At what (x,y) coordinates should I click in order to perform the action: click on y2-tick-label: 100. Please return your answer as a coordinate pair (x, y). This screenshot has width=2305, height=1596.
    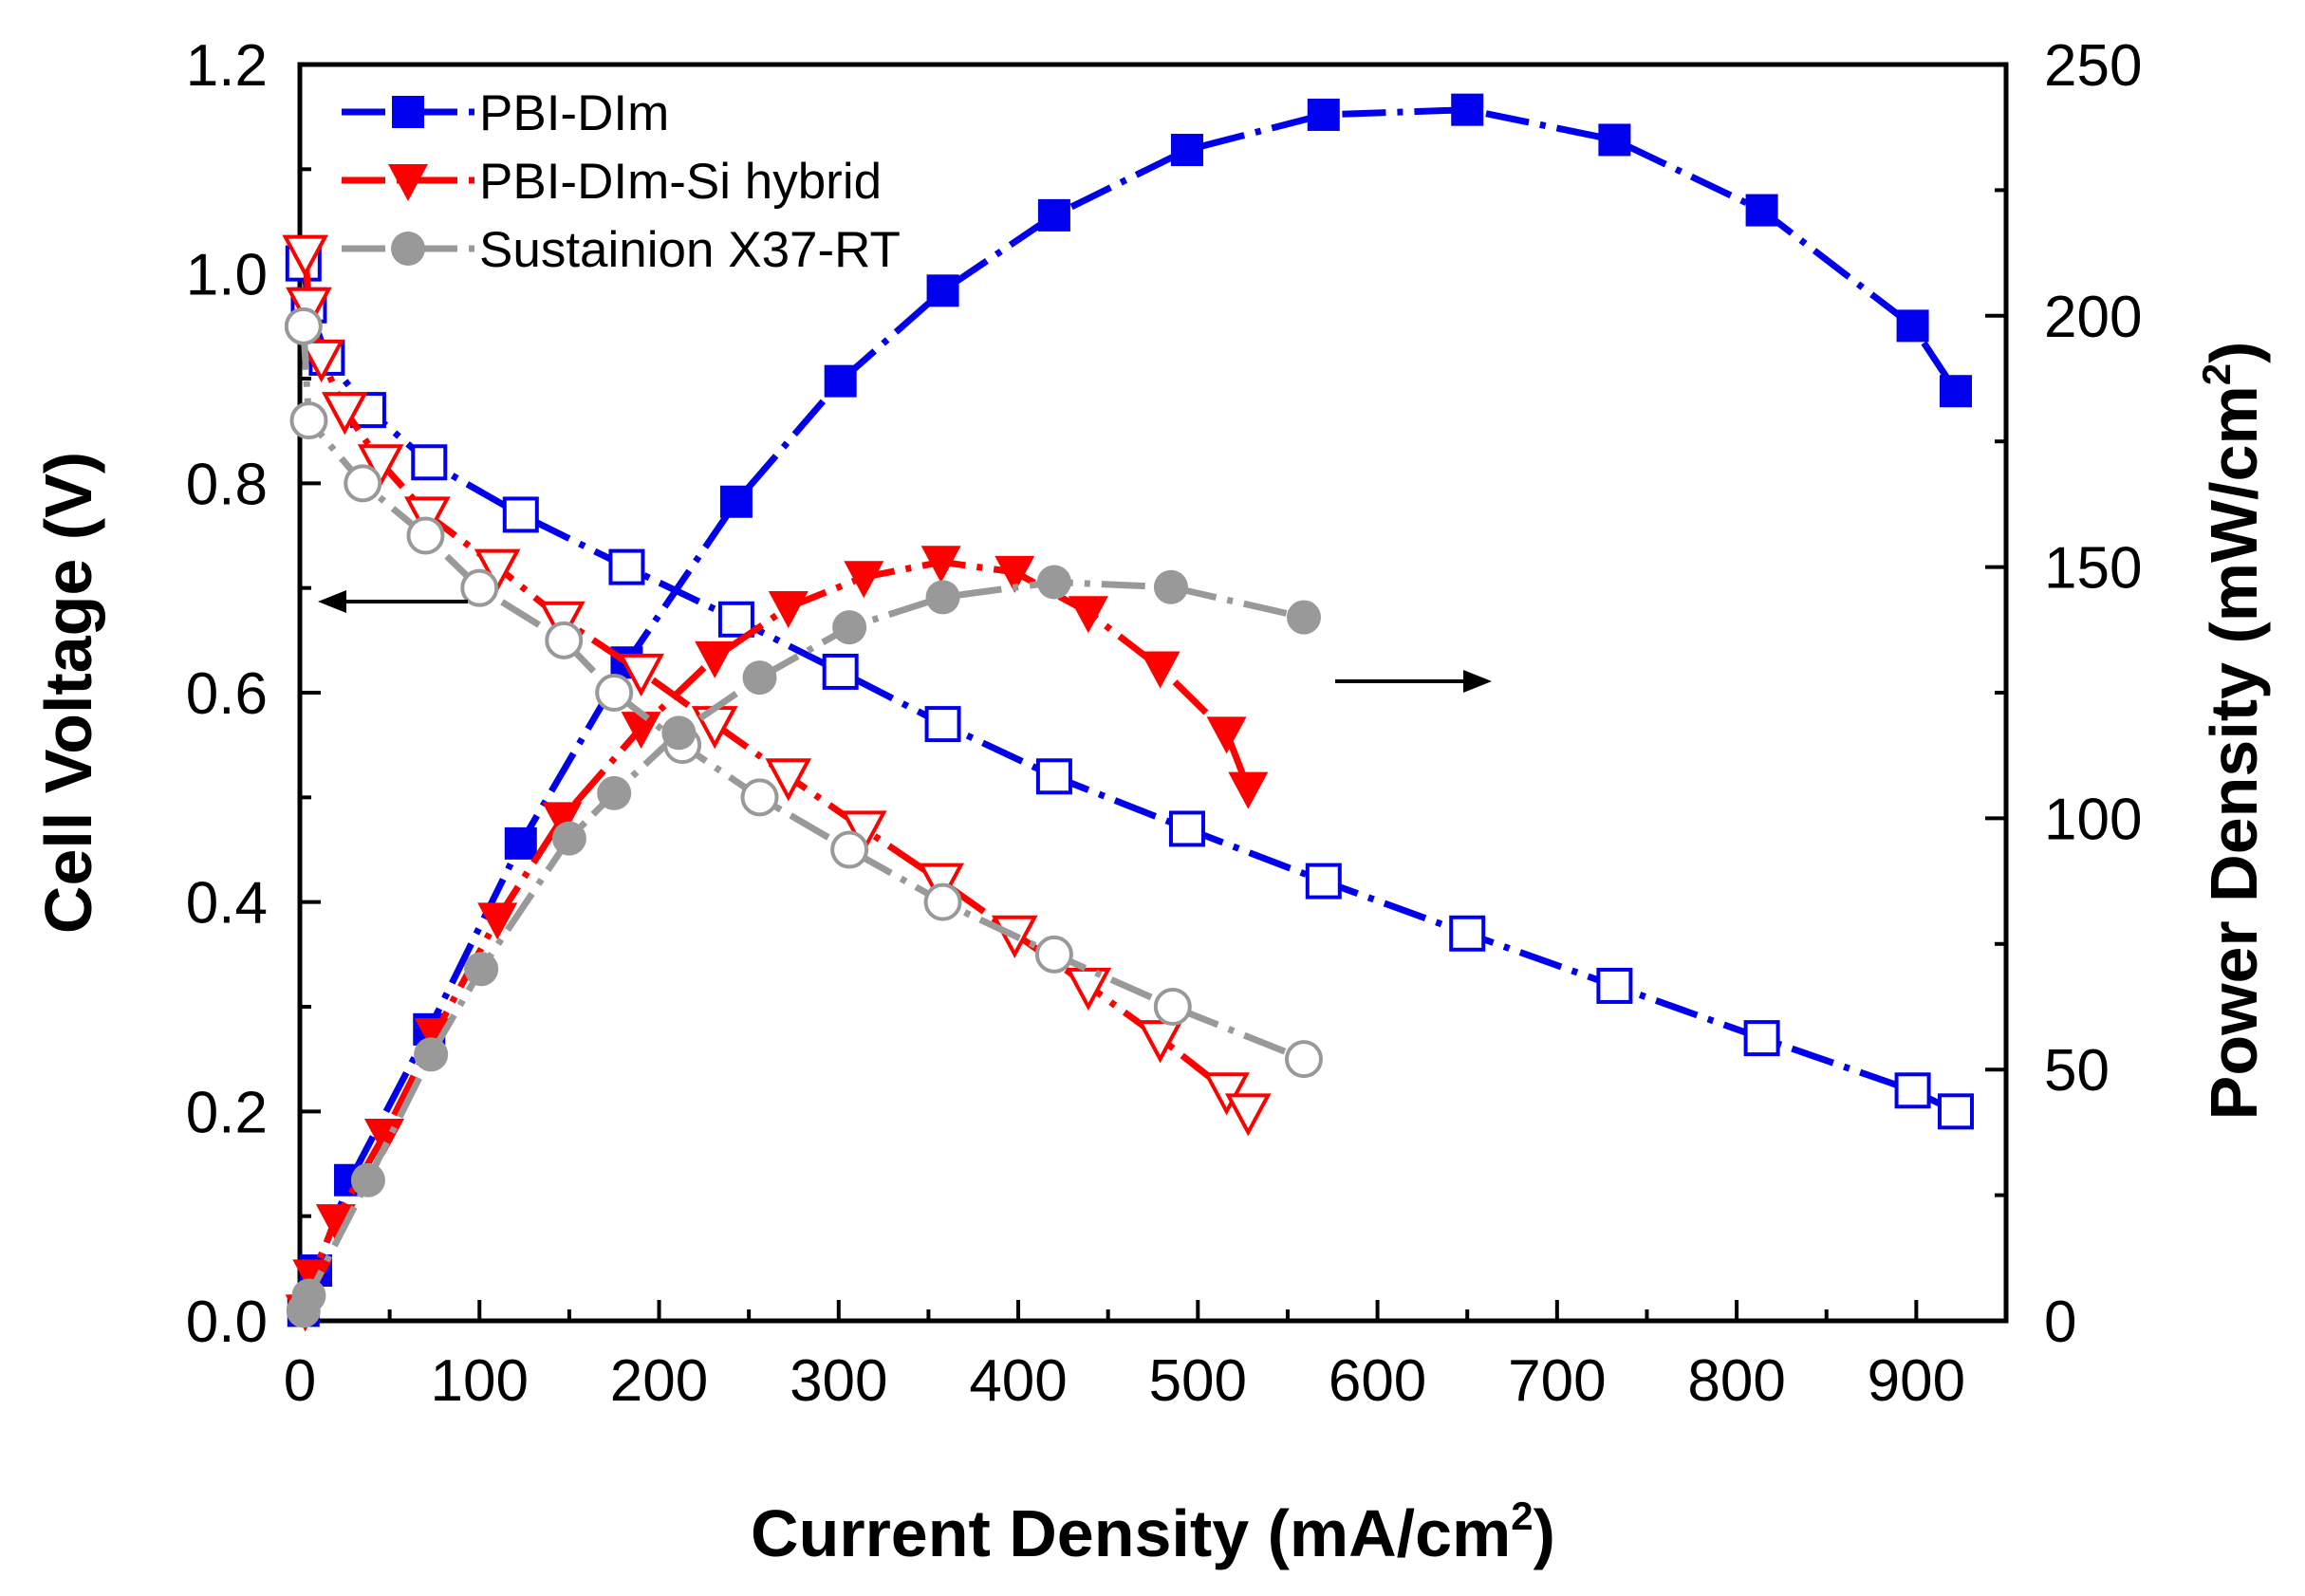
    Looking at the image, I should click on (2093, 819).